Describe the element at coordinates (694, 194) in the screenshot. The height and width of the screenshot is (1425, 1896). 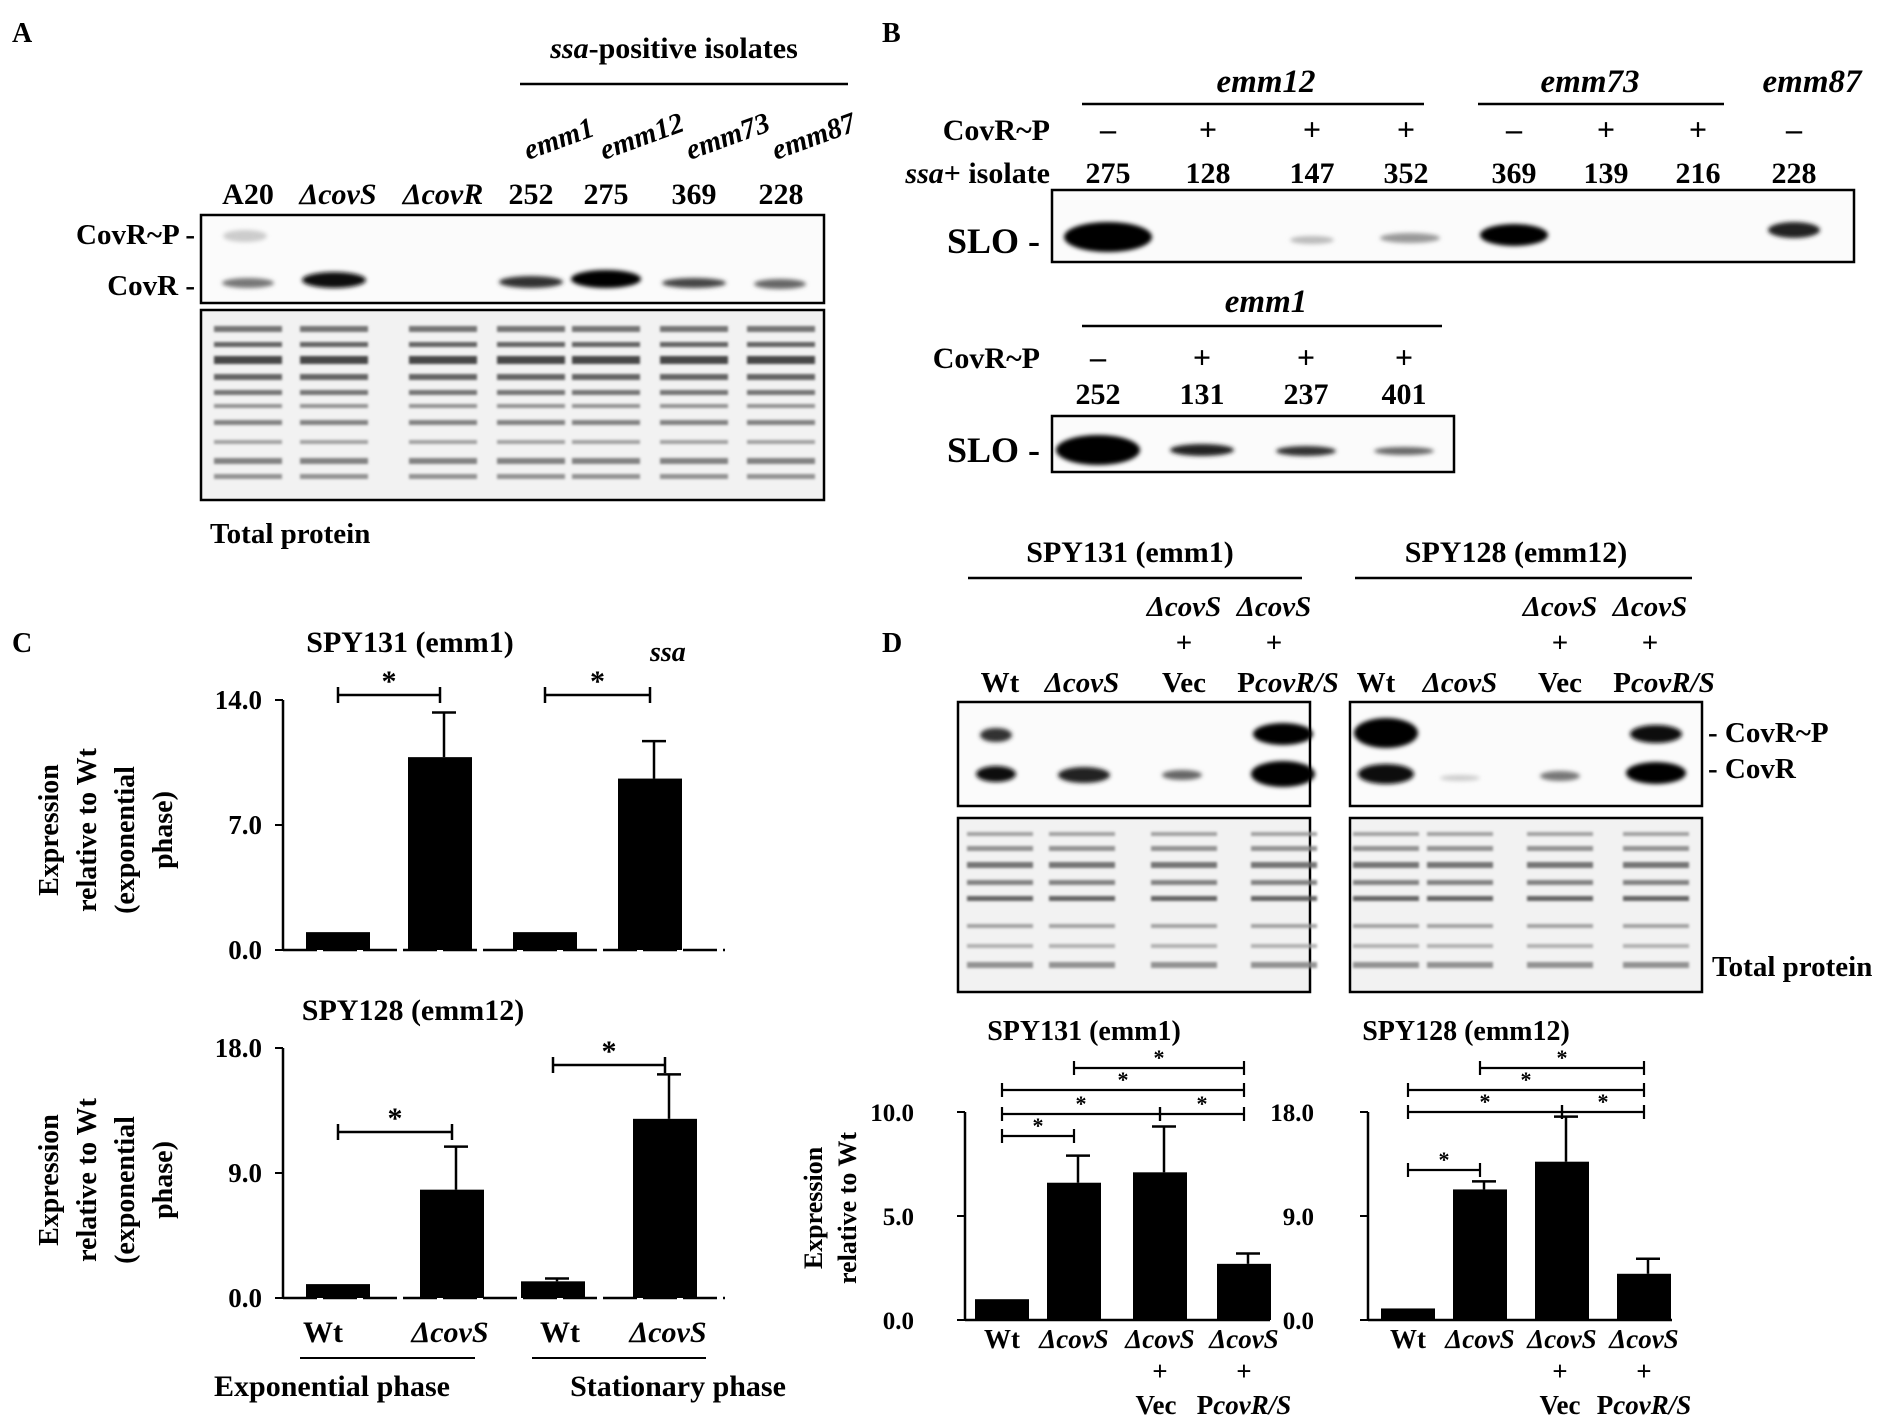
I see `lane-label: 369` at that location.